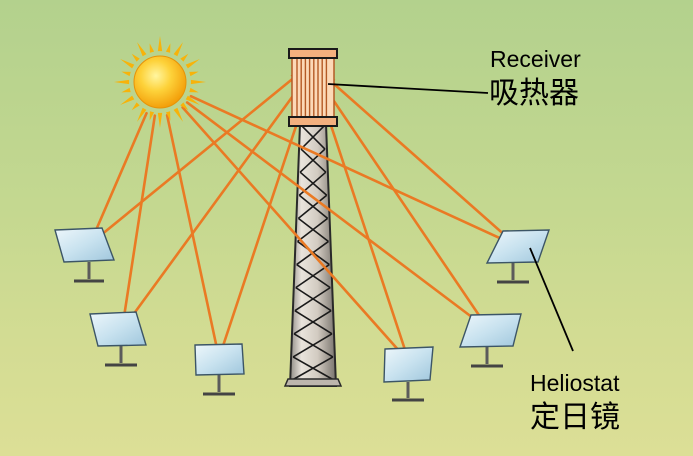 This screenshot has width=693, height=456. What do you see at coordinates (575, 417) in the screenshot?
I see `heliostat-label-zh: 定日镜` at bounding box center [575, 417].